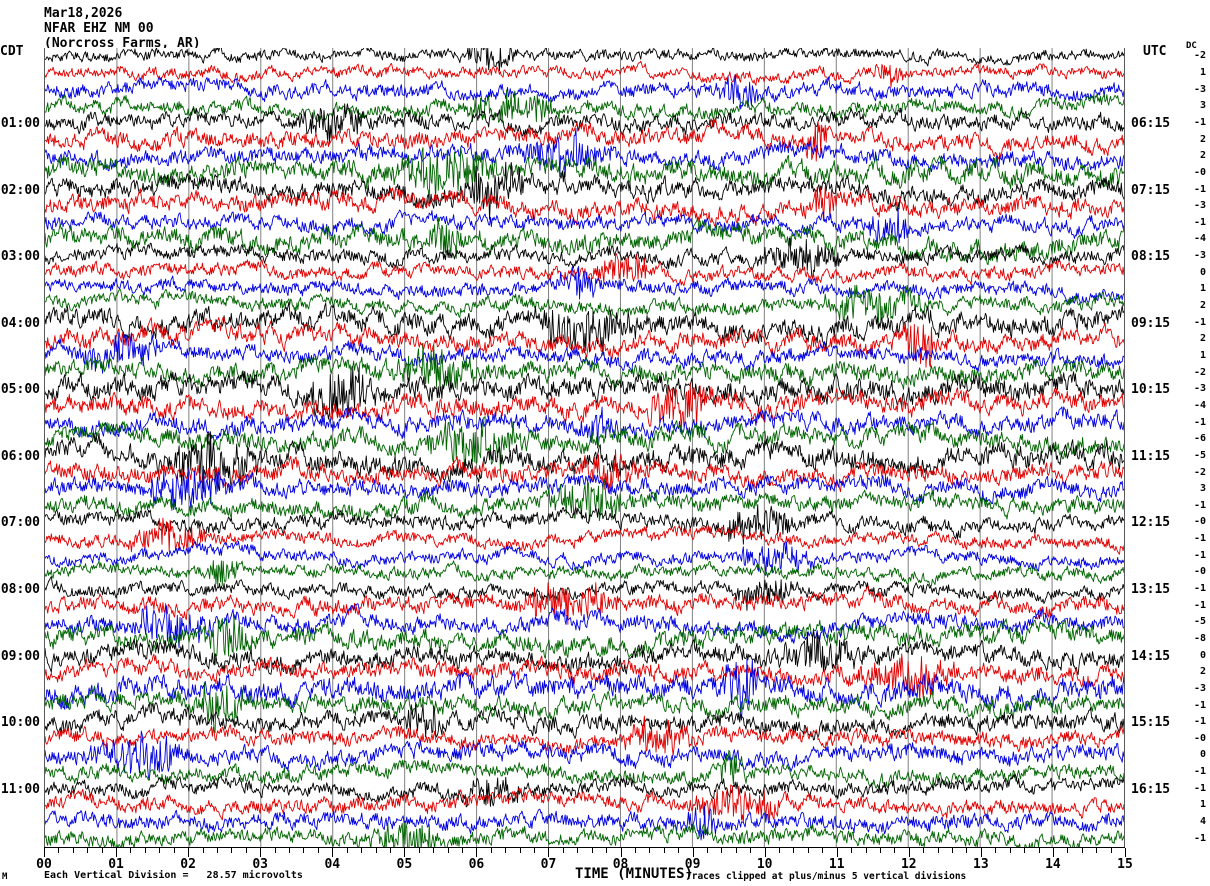 The width and height of the screenshot is (1210, 886). I want to click on cdt-label: 09:00, so click(20, 656).